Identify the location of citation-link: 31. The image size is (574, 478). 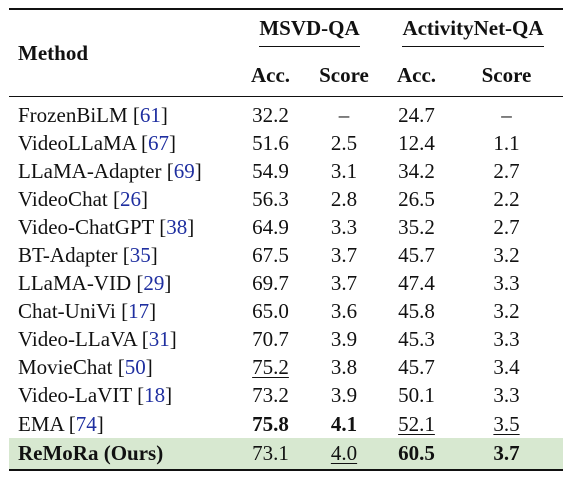
(159, 339).